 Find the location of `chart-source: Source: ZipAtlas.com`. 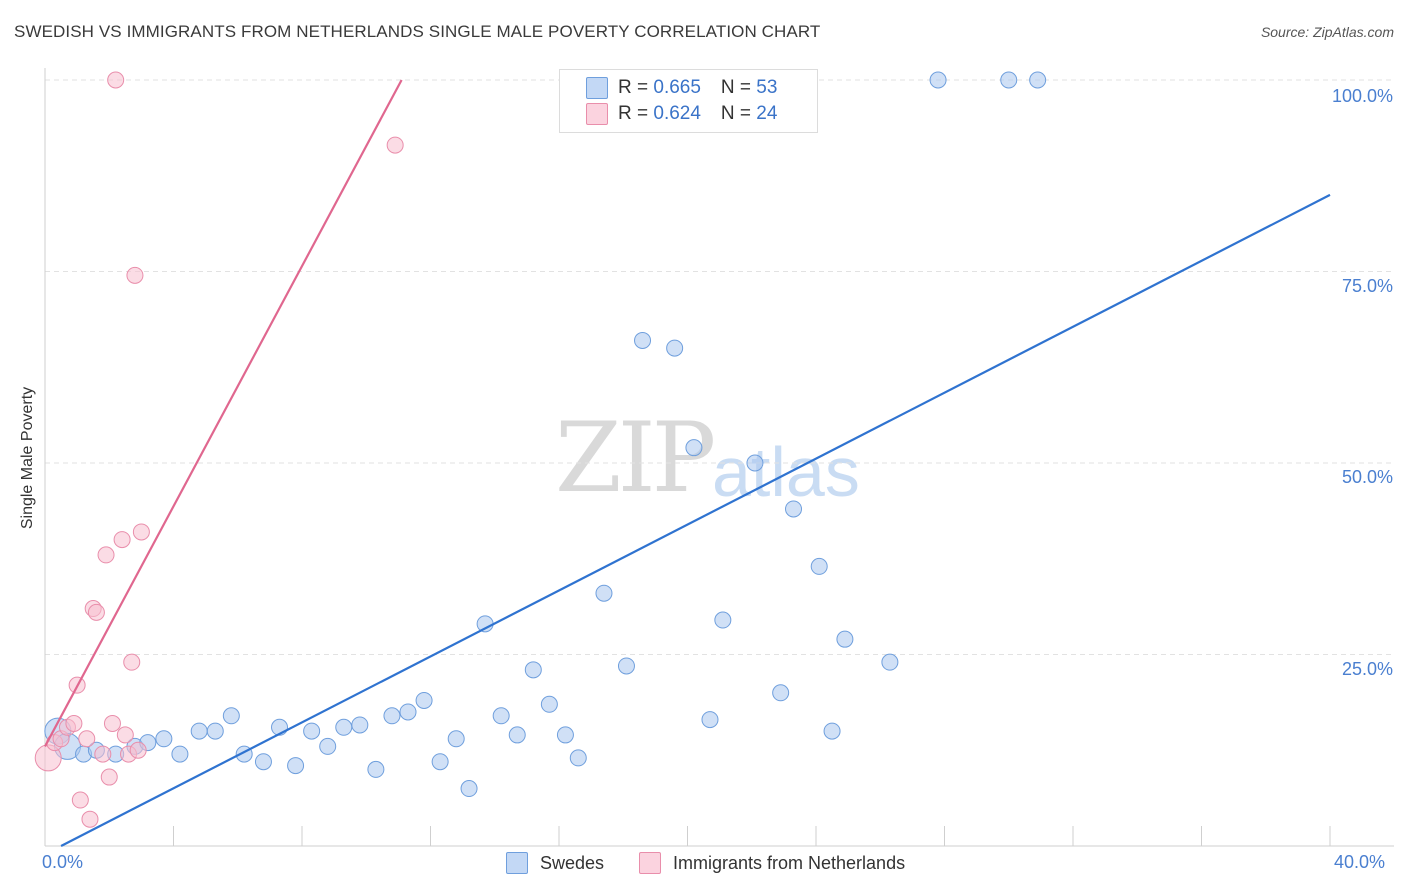

chart-source: Source: ZipAtlas.com is located at coordinates (1327, 32).